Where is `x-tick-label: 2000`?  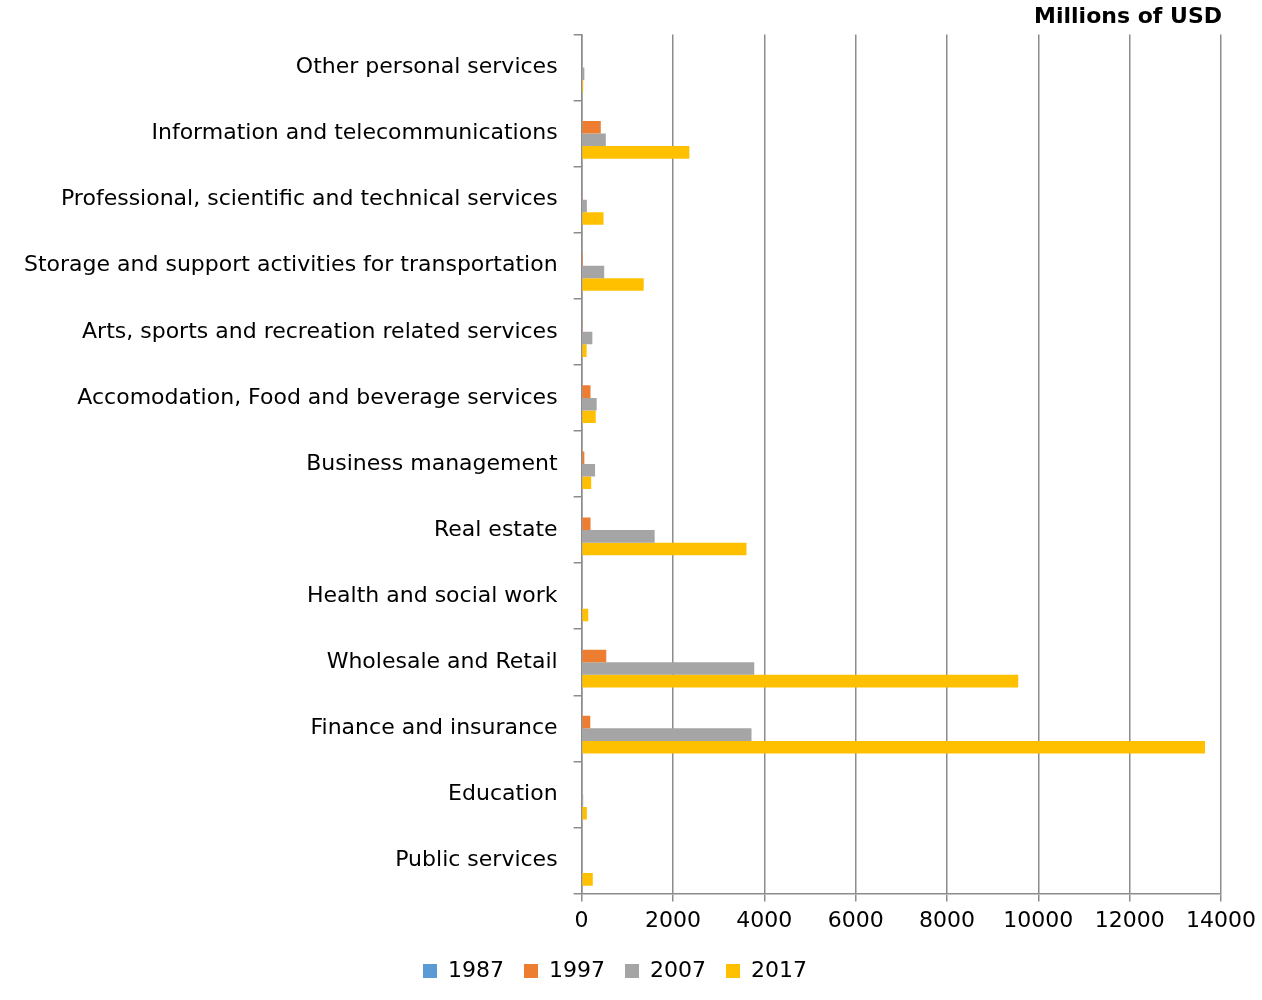
x-tick-label: 2000 is located at coordinates (672, 919).